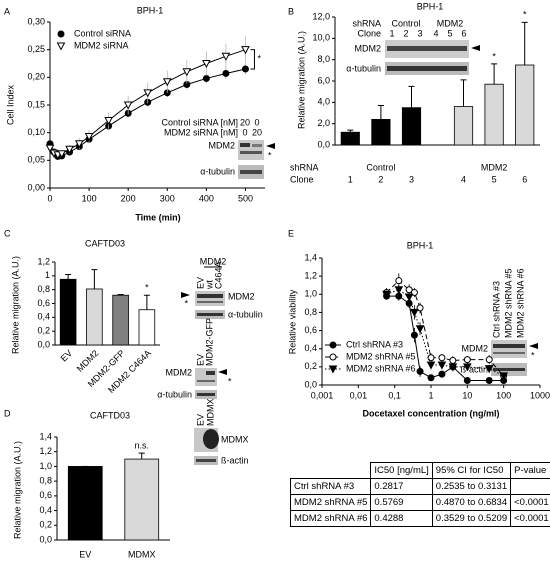 The width and height of the screenshot is (550, 588). Describe the element at coordinates (157, 217) in the screenshot. I see `axis-label: Time (min)` at that location.